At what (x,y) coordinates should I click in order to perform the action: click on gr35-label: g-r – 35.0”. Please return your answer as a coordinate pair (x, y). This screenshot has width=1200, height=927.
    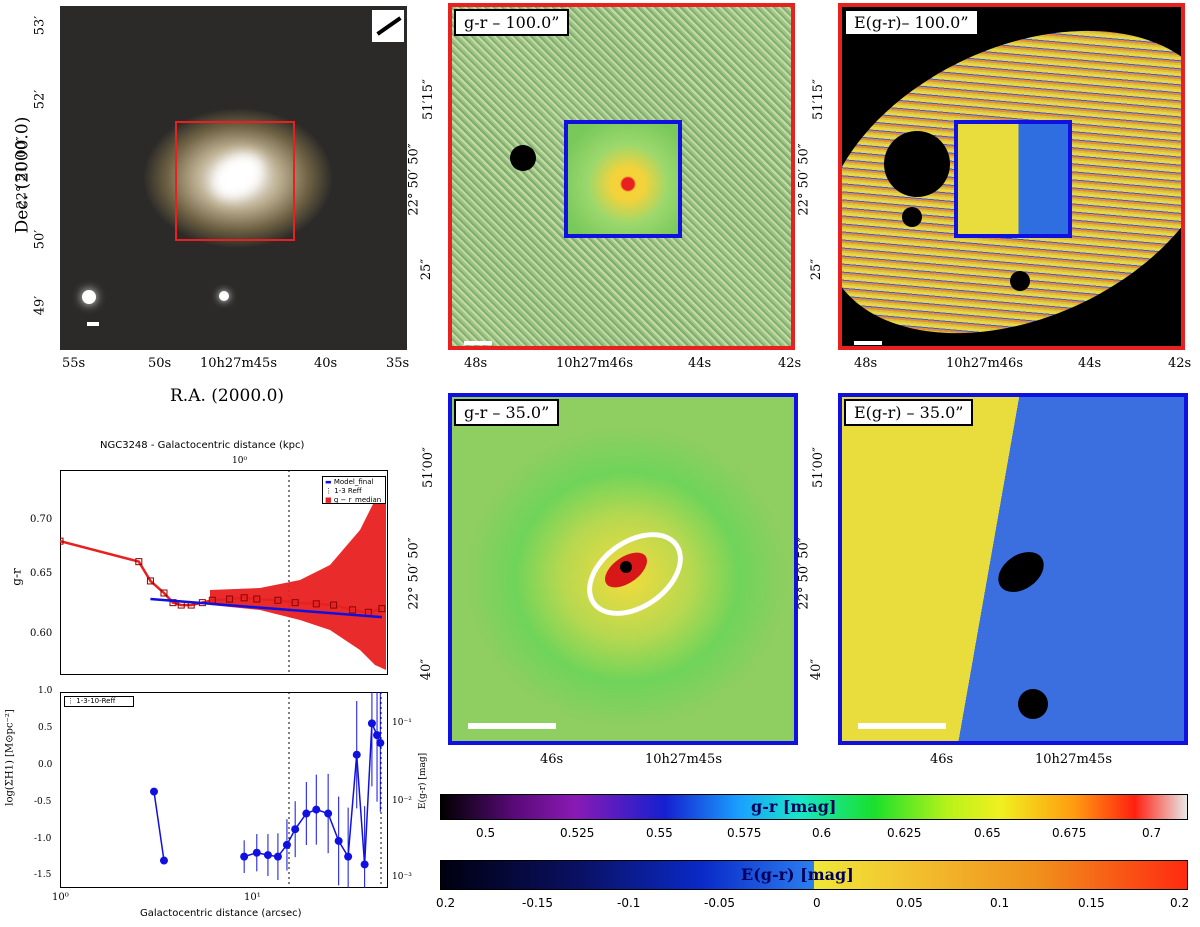
    Looking at the image, I should click on (507, 412).